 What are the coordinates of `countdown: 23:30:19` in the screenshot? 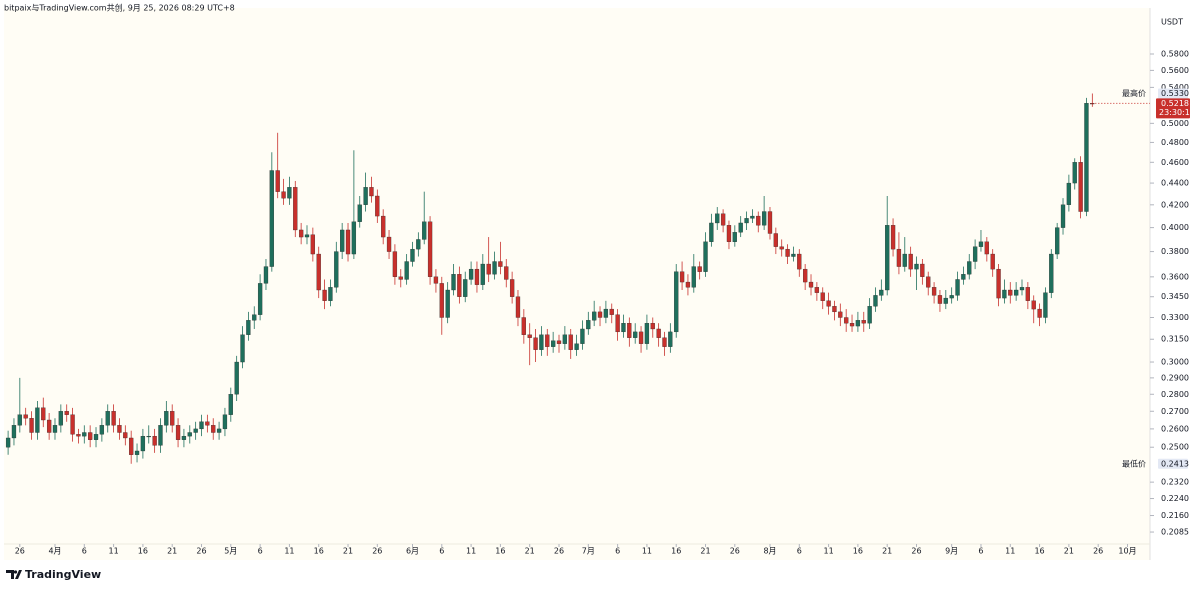 It's located at (1177, 112).